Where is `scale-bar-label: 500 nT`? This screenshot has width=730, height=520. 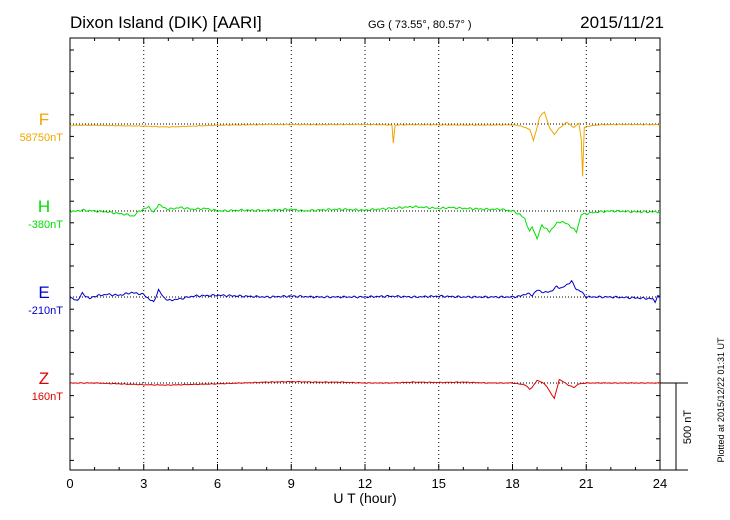
scale-bar-label: 500 nT is located at coordinates (688, 427).